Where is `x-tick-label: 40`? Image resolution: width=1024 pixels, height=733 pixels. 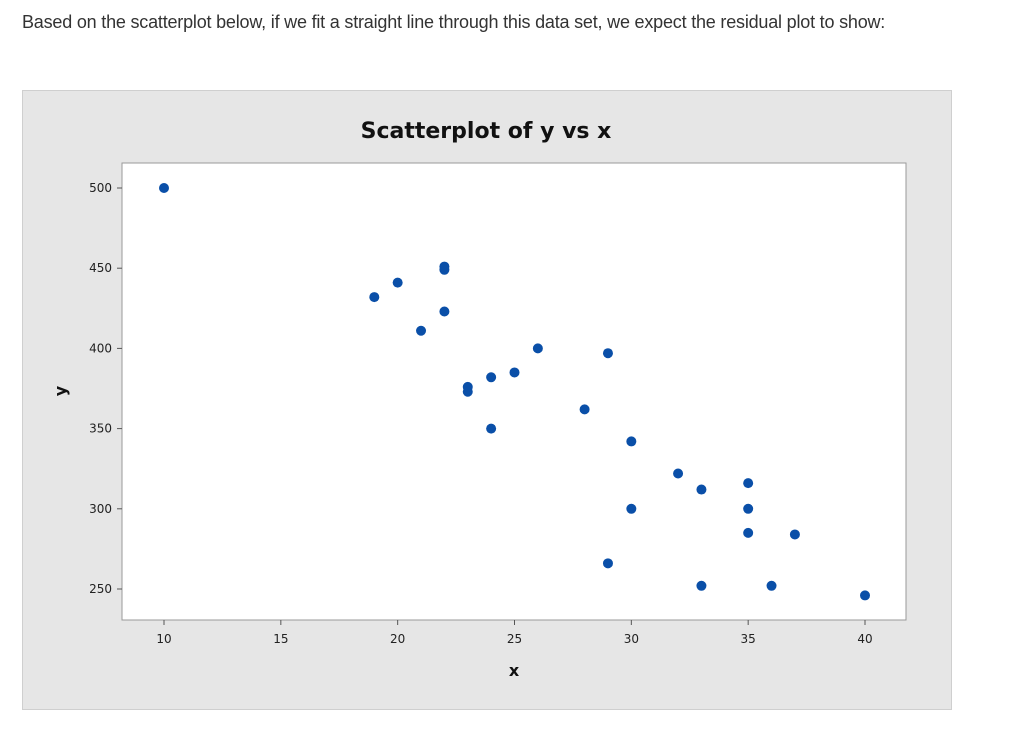
x-tick-label: 40 is located at coordinates (864, 639).